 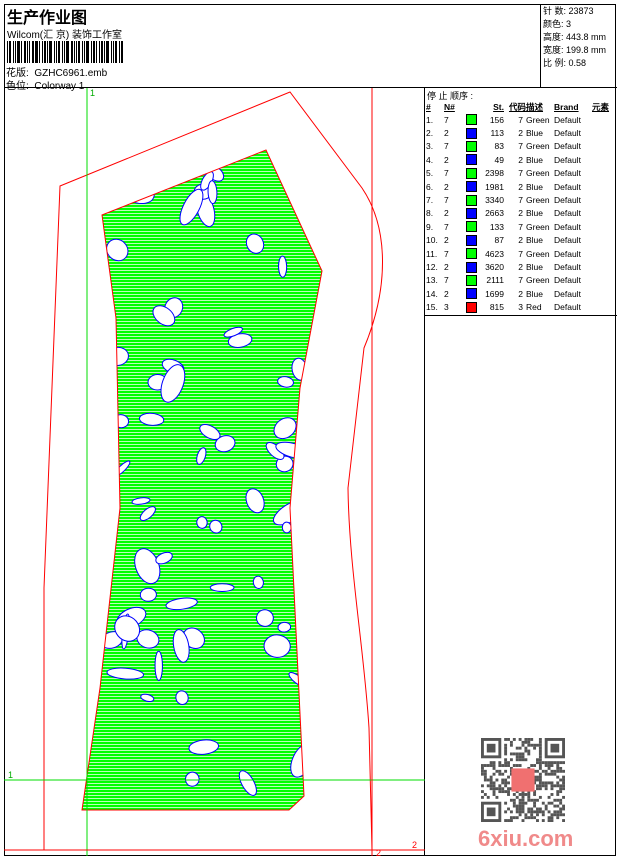 I want to click on row-number: 15., so click(x=432, y=307).